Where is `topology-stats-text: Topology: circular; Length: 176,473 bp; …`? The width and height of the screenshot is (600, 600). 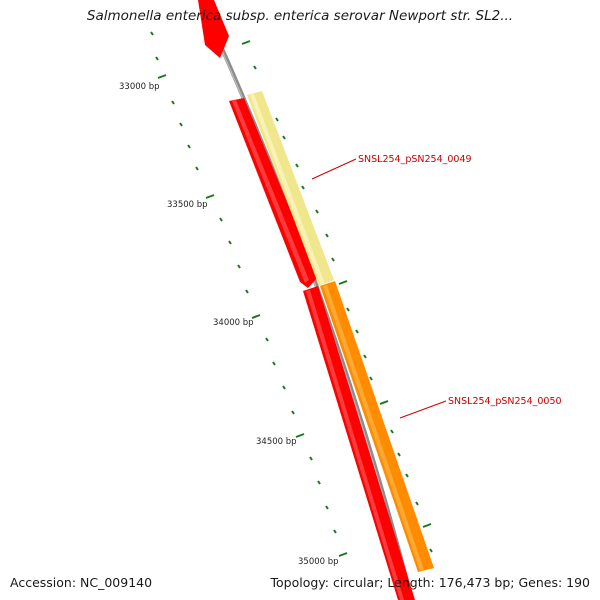 topology-stats-text: Topology: circular; Length: 176,473 bp; … is located at coordinates (430, 582).